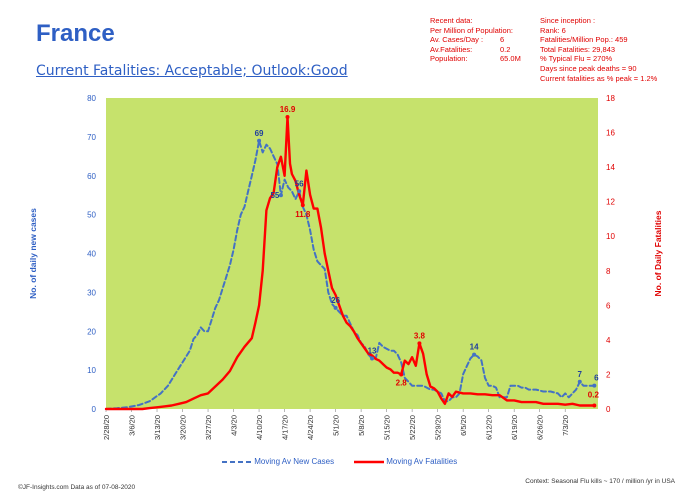 The height and width of the screenshot is (497, 685). I want to click on x-tick-label: 6/12/20, so click(489, 427).